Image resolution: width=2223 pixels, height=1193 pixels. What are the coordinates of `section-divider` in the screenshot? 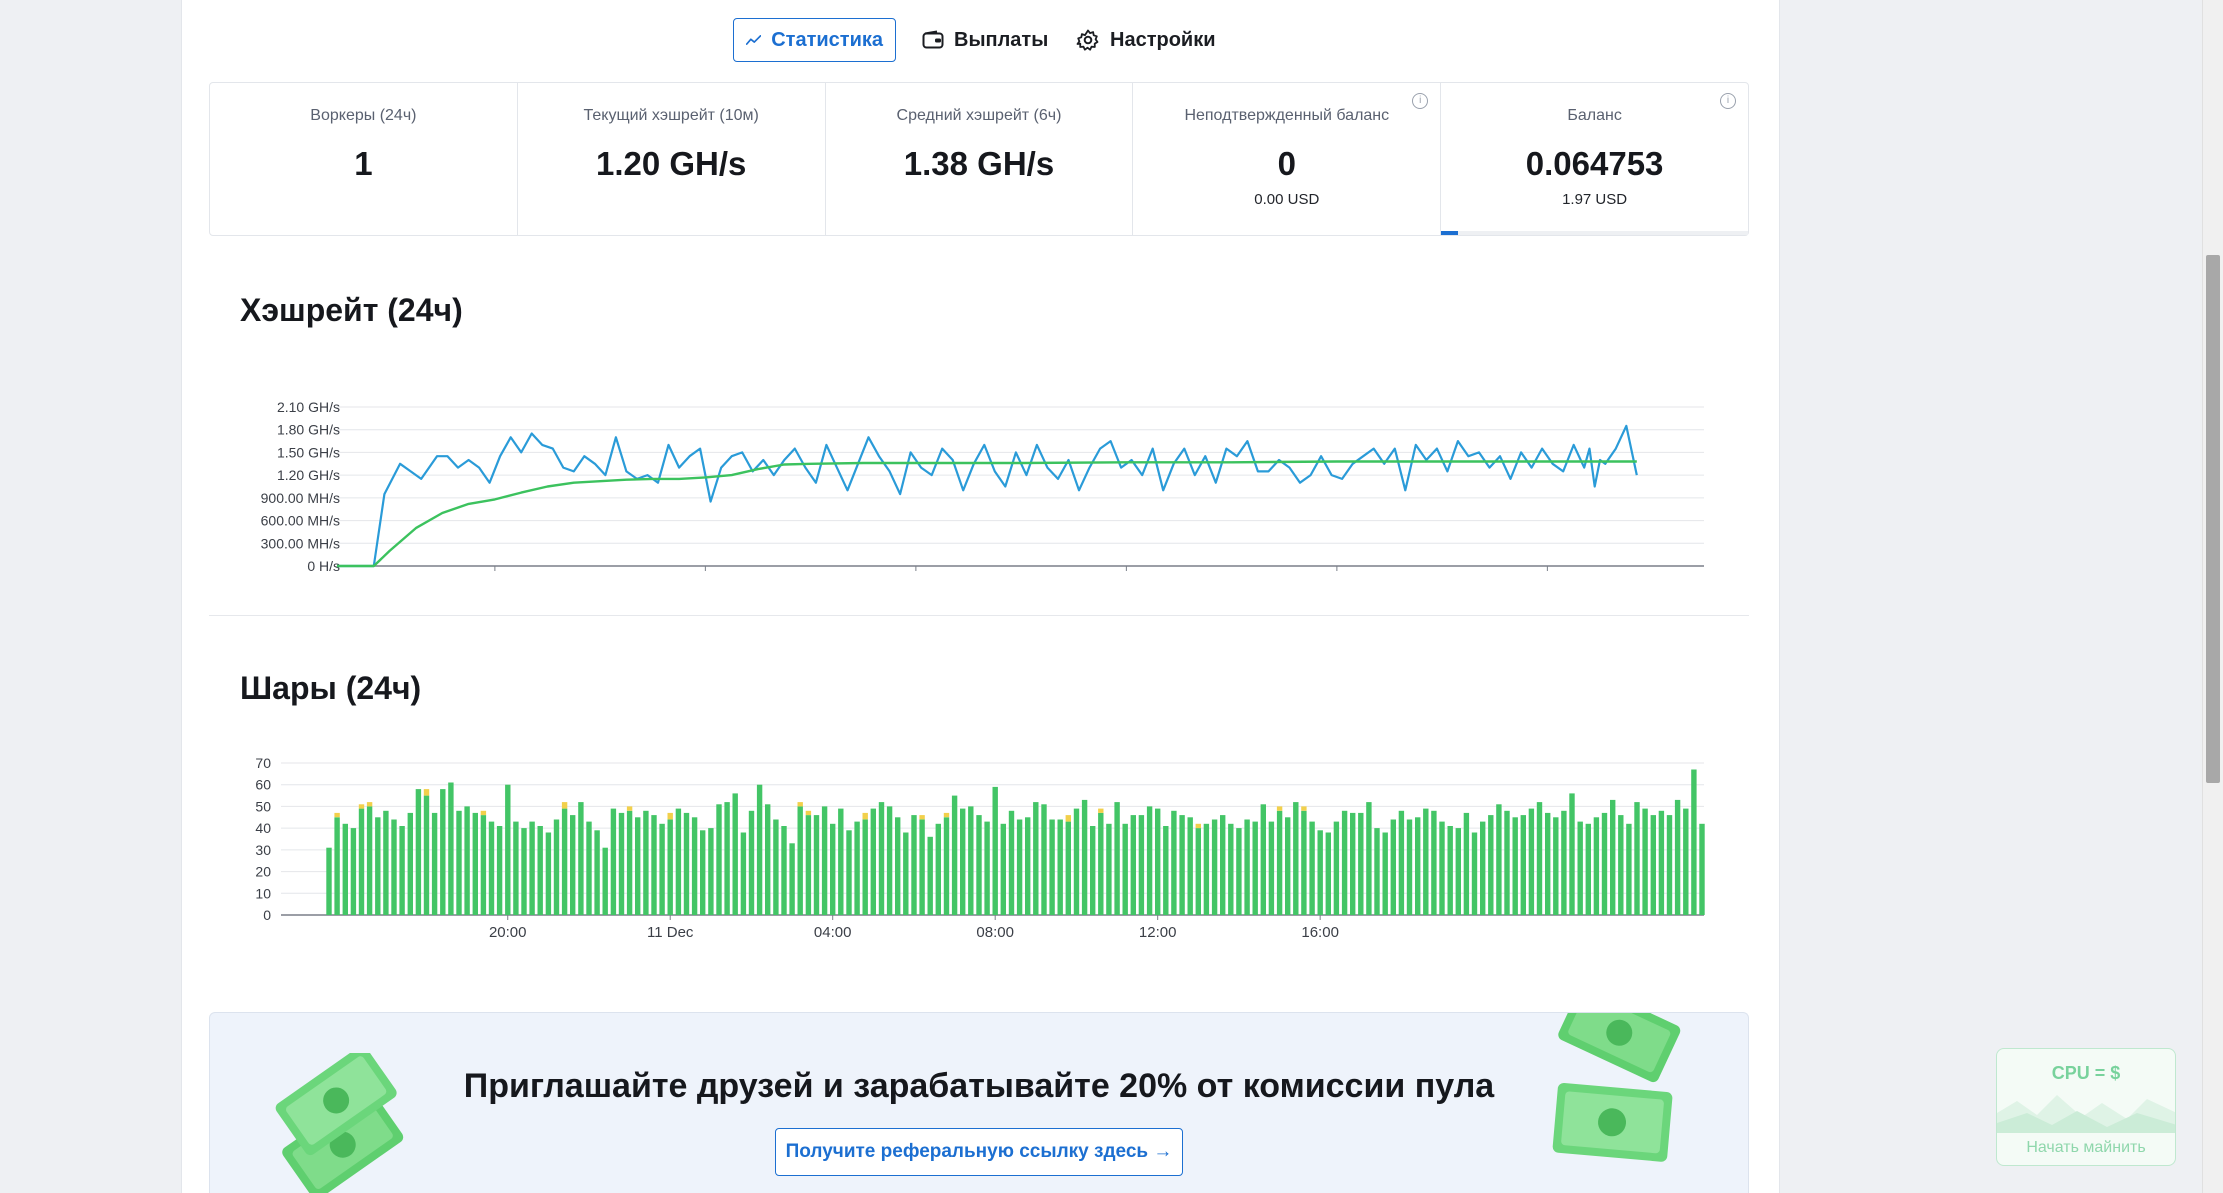 It's located at (979, 615).